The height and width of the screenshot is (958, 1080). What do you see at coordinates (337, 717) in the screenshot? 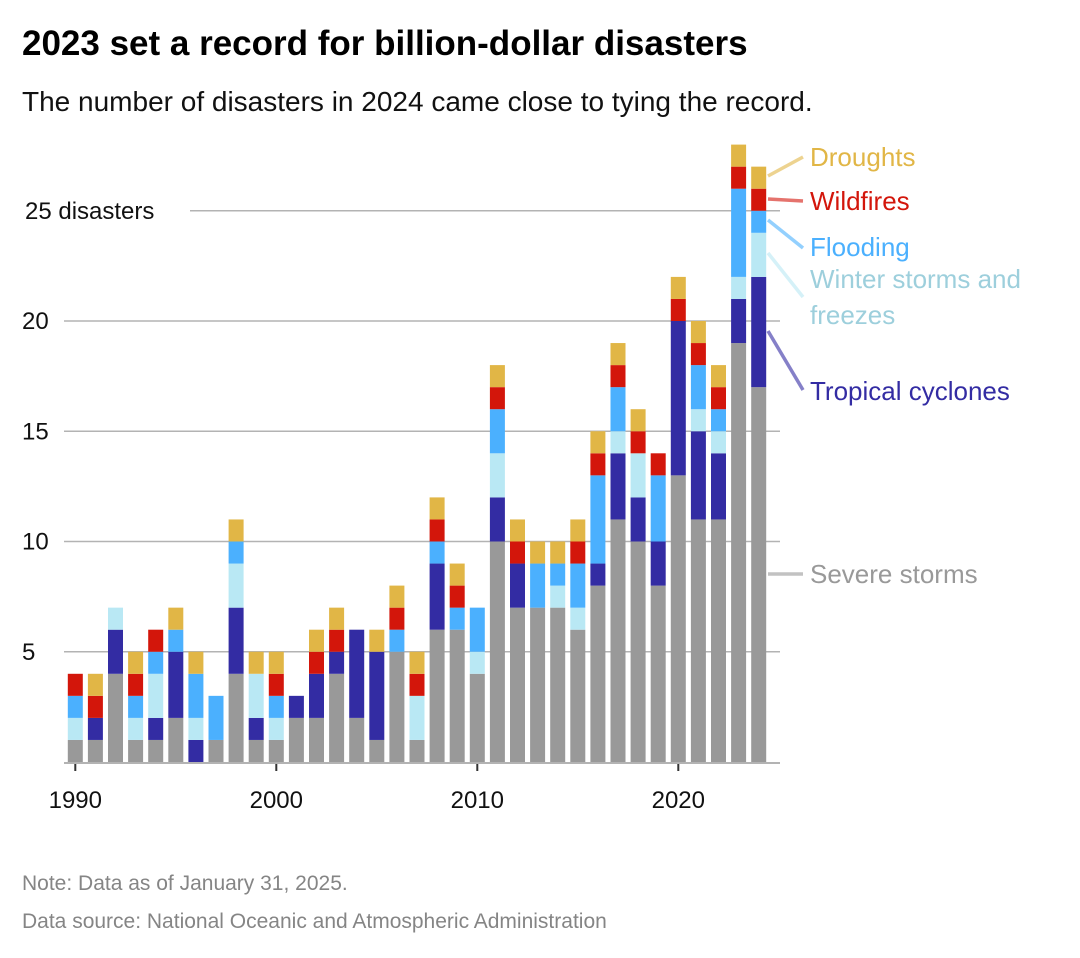
I see `bar-segment-severe-storms-2003` at bounding box center [337, 717].